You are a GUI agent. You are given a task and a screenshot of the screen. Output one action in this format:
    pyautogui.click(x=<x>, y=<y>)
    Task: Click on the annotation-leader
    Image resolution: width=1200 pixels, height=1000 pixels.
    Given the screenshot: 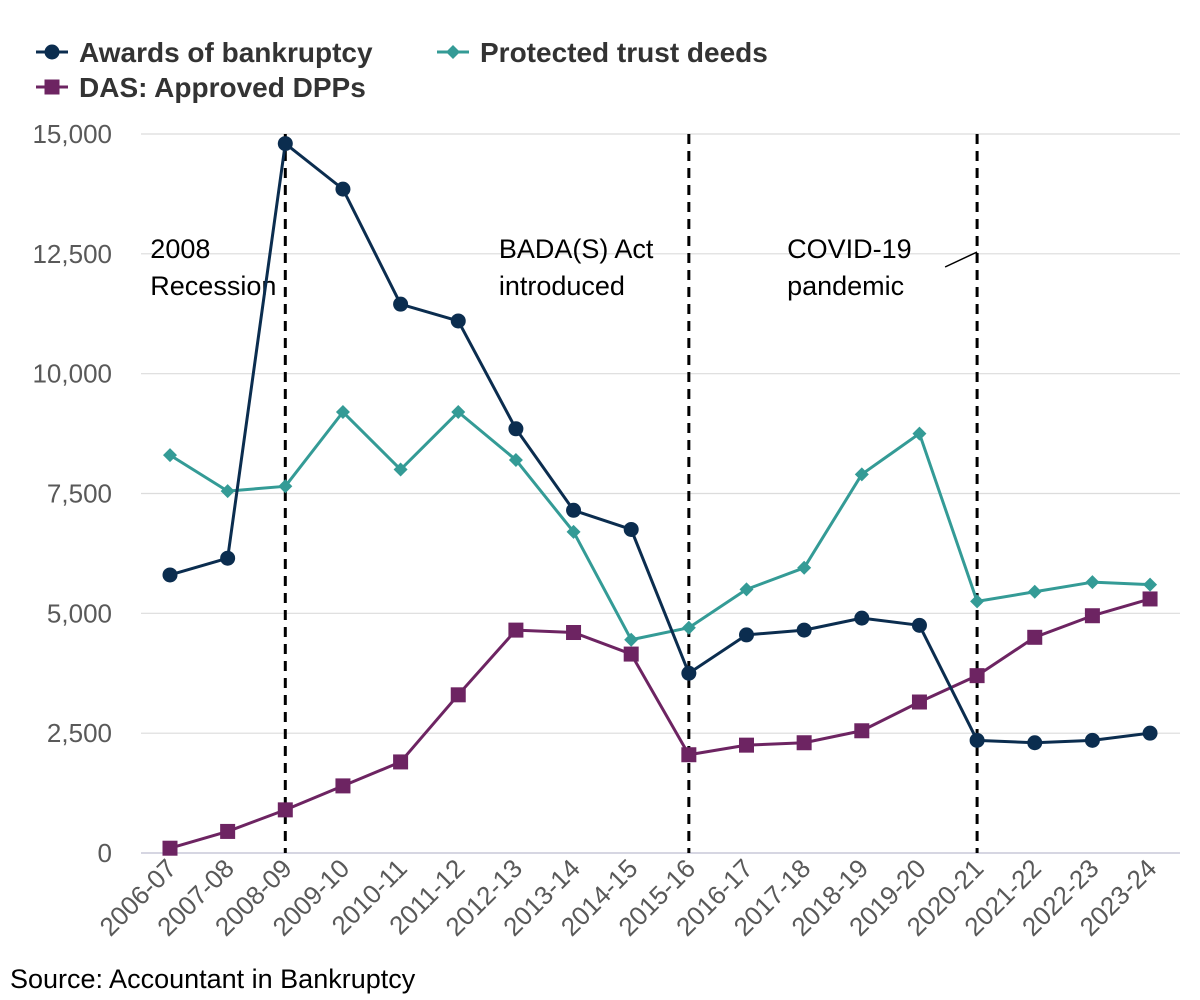 What is the action you would take?
    pyautogui.click(x=961, y=259)
    